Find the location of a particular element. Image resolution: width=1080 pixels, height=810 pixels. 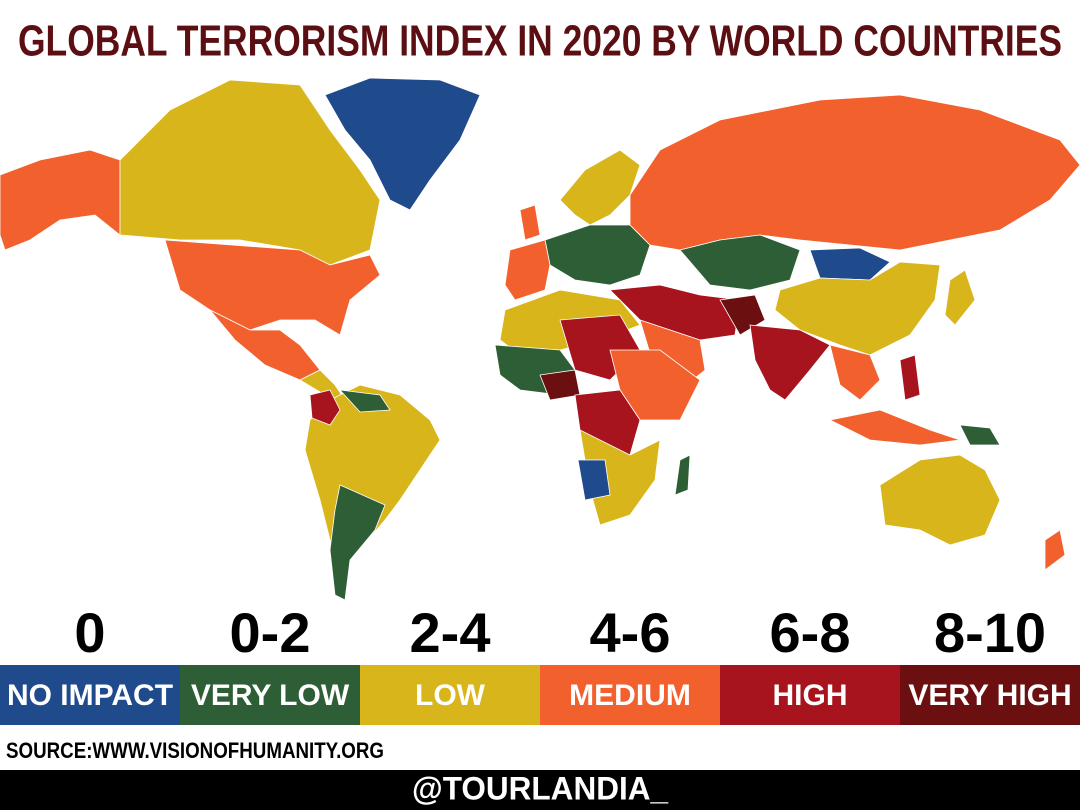

legend-label: VERY HIGH is located at coordinates (989, 695).